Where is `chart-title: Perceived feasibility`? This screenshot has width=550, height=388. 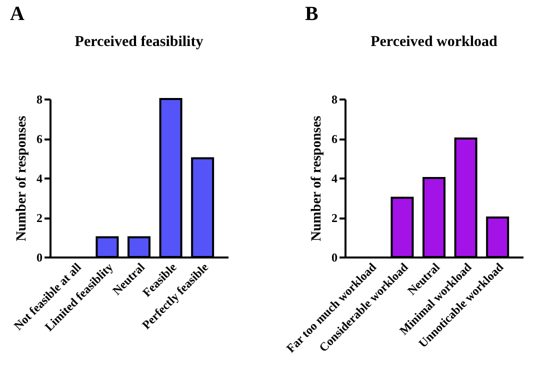 chart-title: Perceived feasibility is located at coordinates (139, 42).